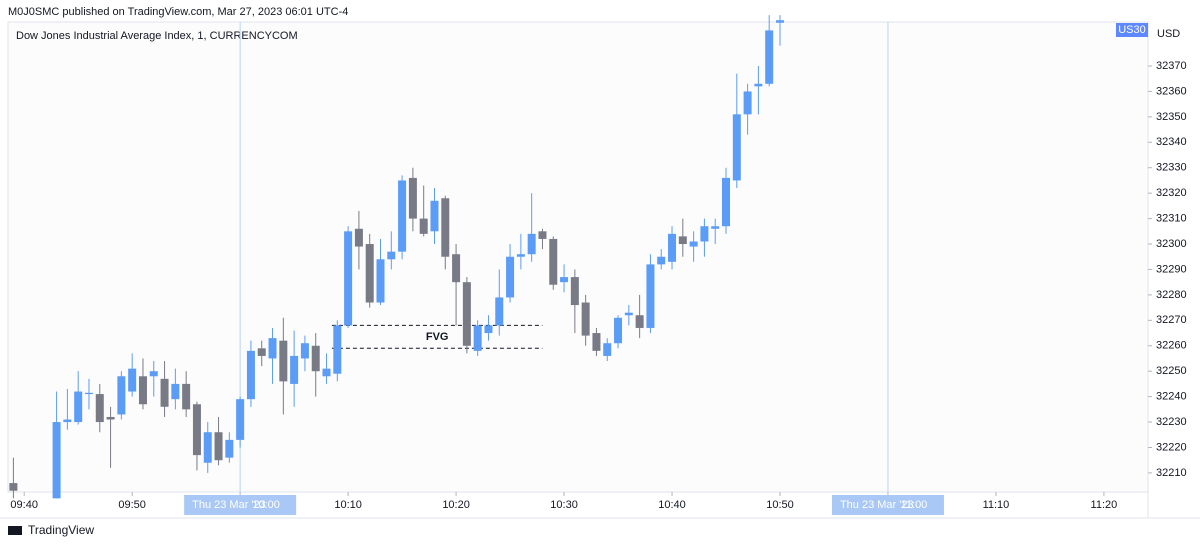 The width and height of the screenshot is (1200, 546). I want to click on logo, so click(15, 530).